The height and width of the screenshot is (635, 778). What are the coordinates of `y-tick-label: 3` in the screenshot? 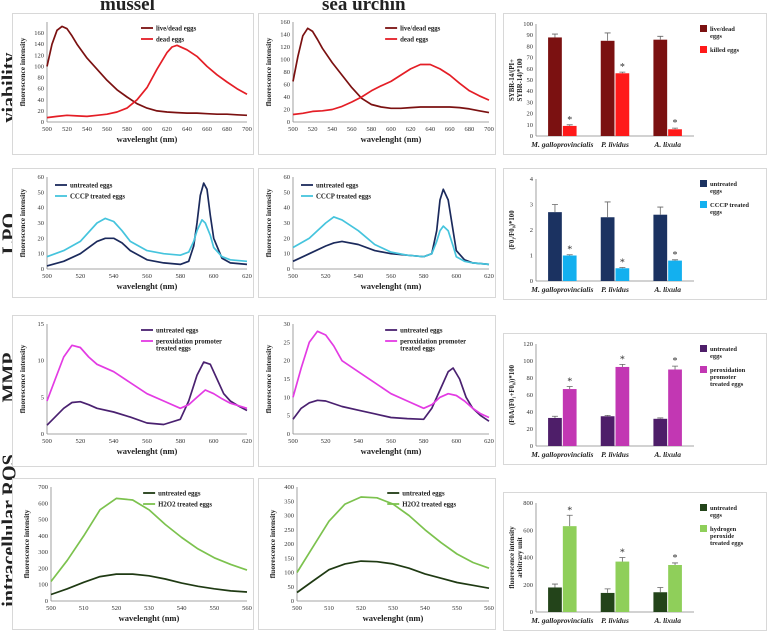 It's located at (531, 205).